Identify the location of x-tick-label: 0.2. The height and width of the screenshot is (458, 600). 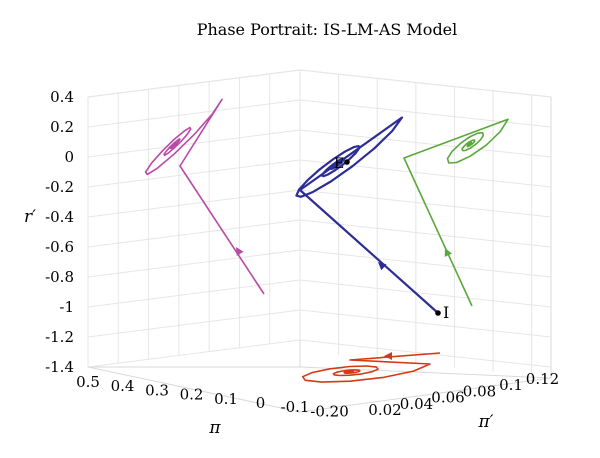
(192, 395).